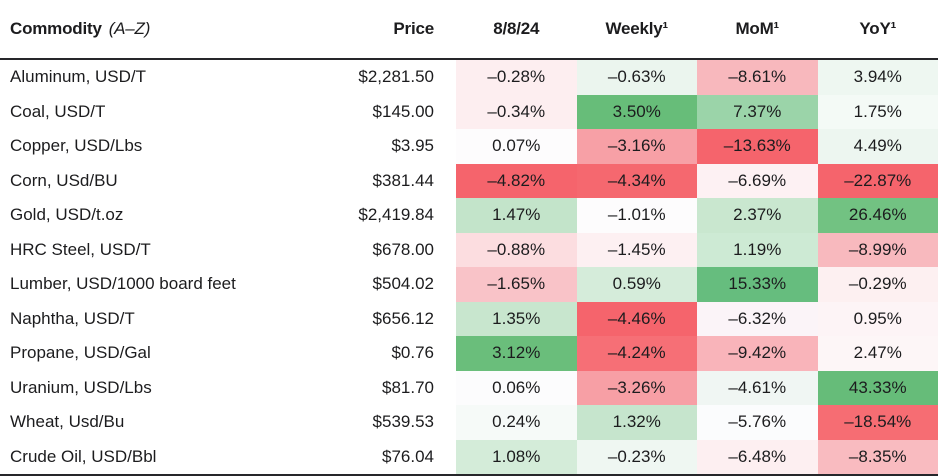 The width and height of the screenshot is (938, 476). Describe the element at coordinates (877, 180) in the screenshot. I see `change-yoy: –22.87%` at that location.